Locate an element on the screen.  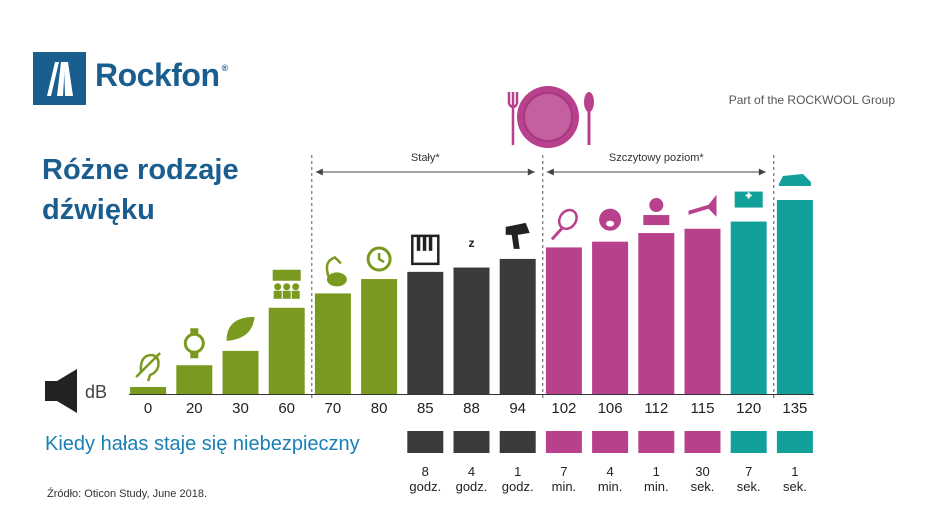
tick-label: 115 is located at coordinates (703, 408).